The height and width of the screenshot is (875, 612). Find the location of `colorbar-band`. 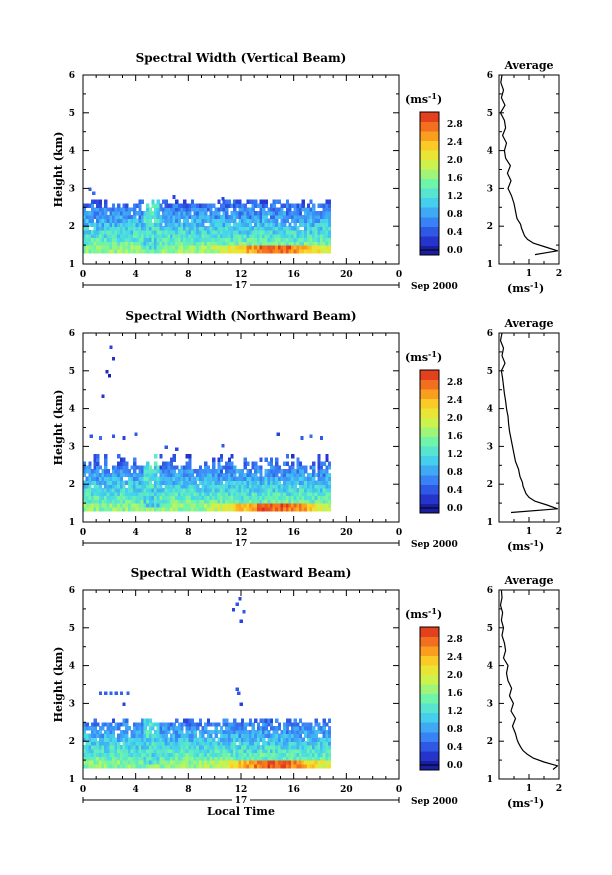

colorbar-band is located at coordinates (429, 212).